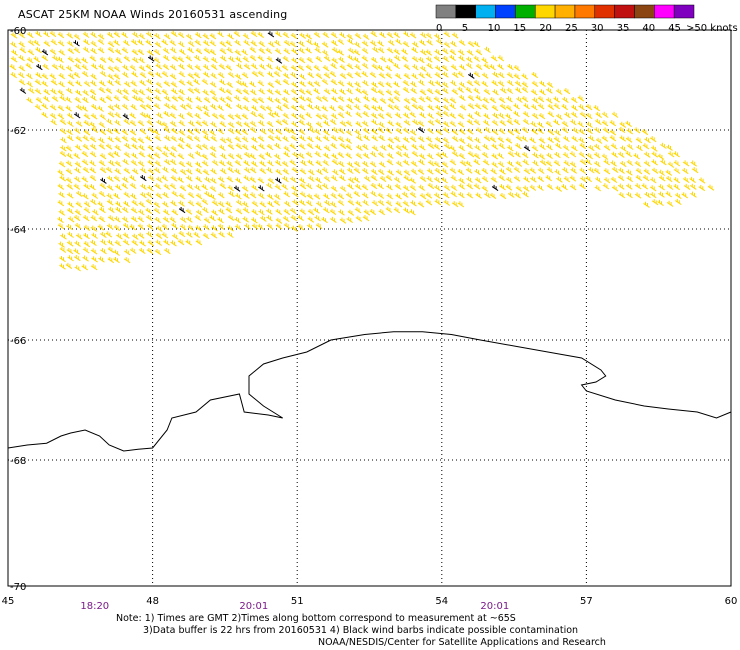 The height and width of the screenshot is (650, 740). Describe the element at coordinates (485, 11) in the screenshot. I see `legend-swatch` at that location.